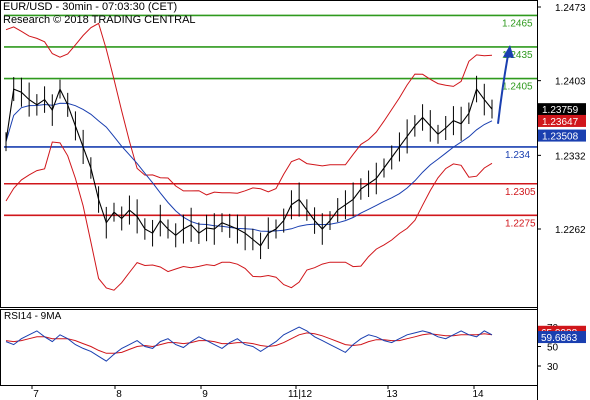 The height and width of the screenshot is (400, 590). I want to click on rsi-ma-line, so click(249, 343).